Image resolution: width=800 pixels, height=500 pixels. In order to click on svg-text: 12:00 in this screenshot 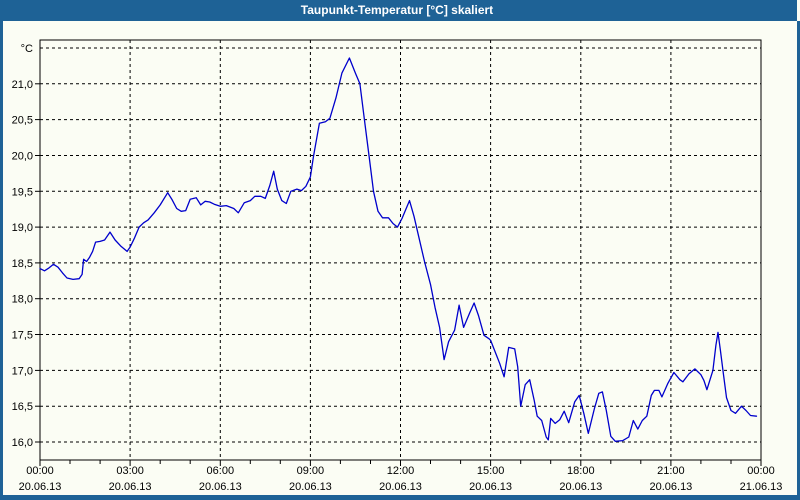, I will do `click(401, 471)`.